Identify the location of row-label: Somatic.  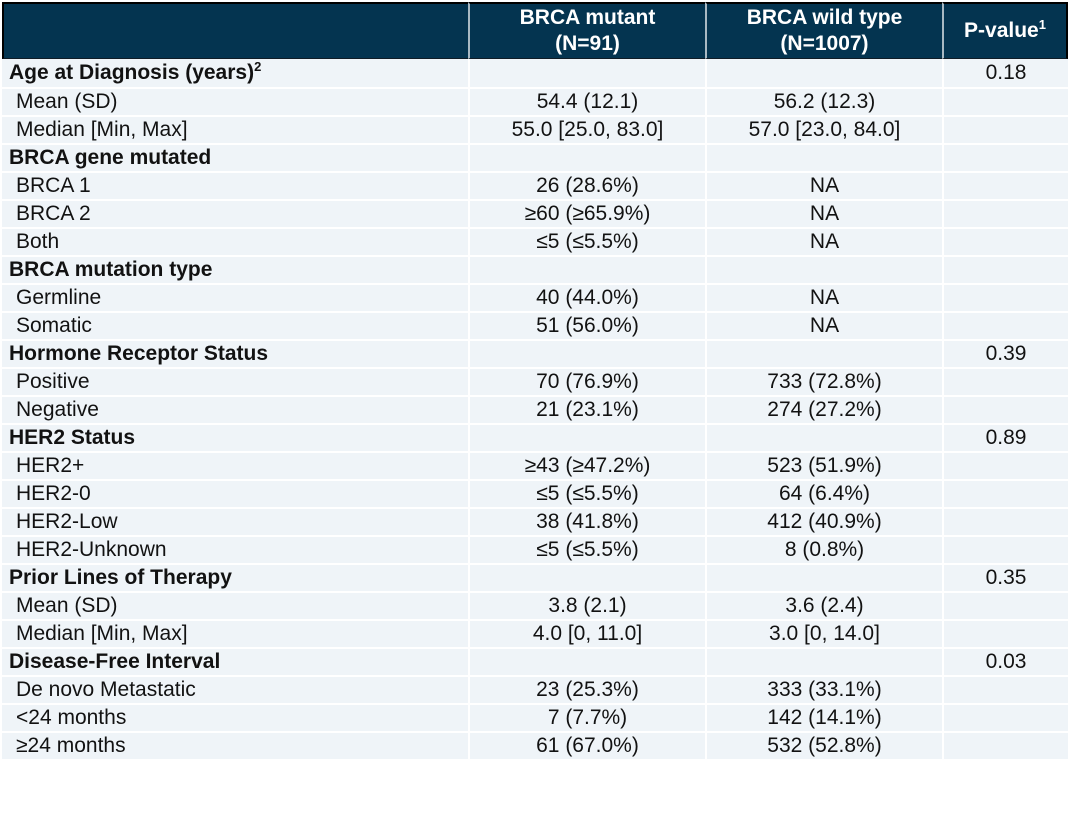
(235, 325).